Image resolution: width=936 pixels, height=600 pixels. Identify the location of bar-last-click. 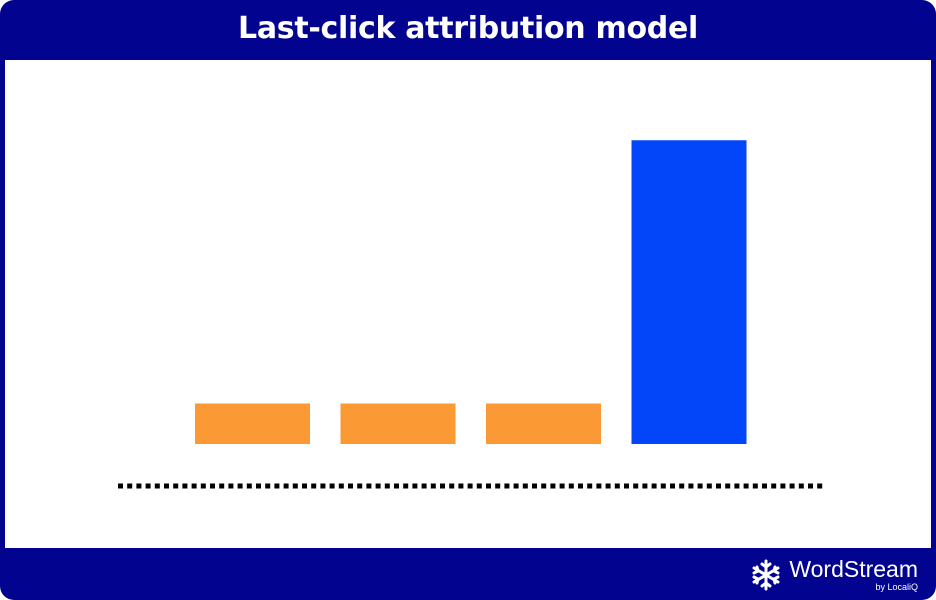
(689, 292).